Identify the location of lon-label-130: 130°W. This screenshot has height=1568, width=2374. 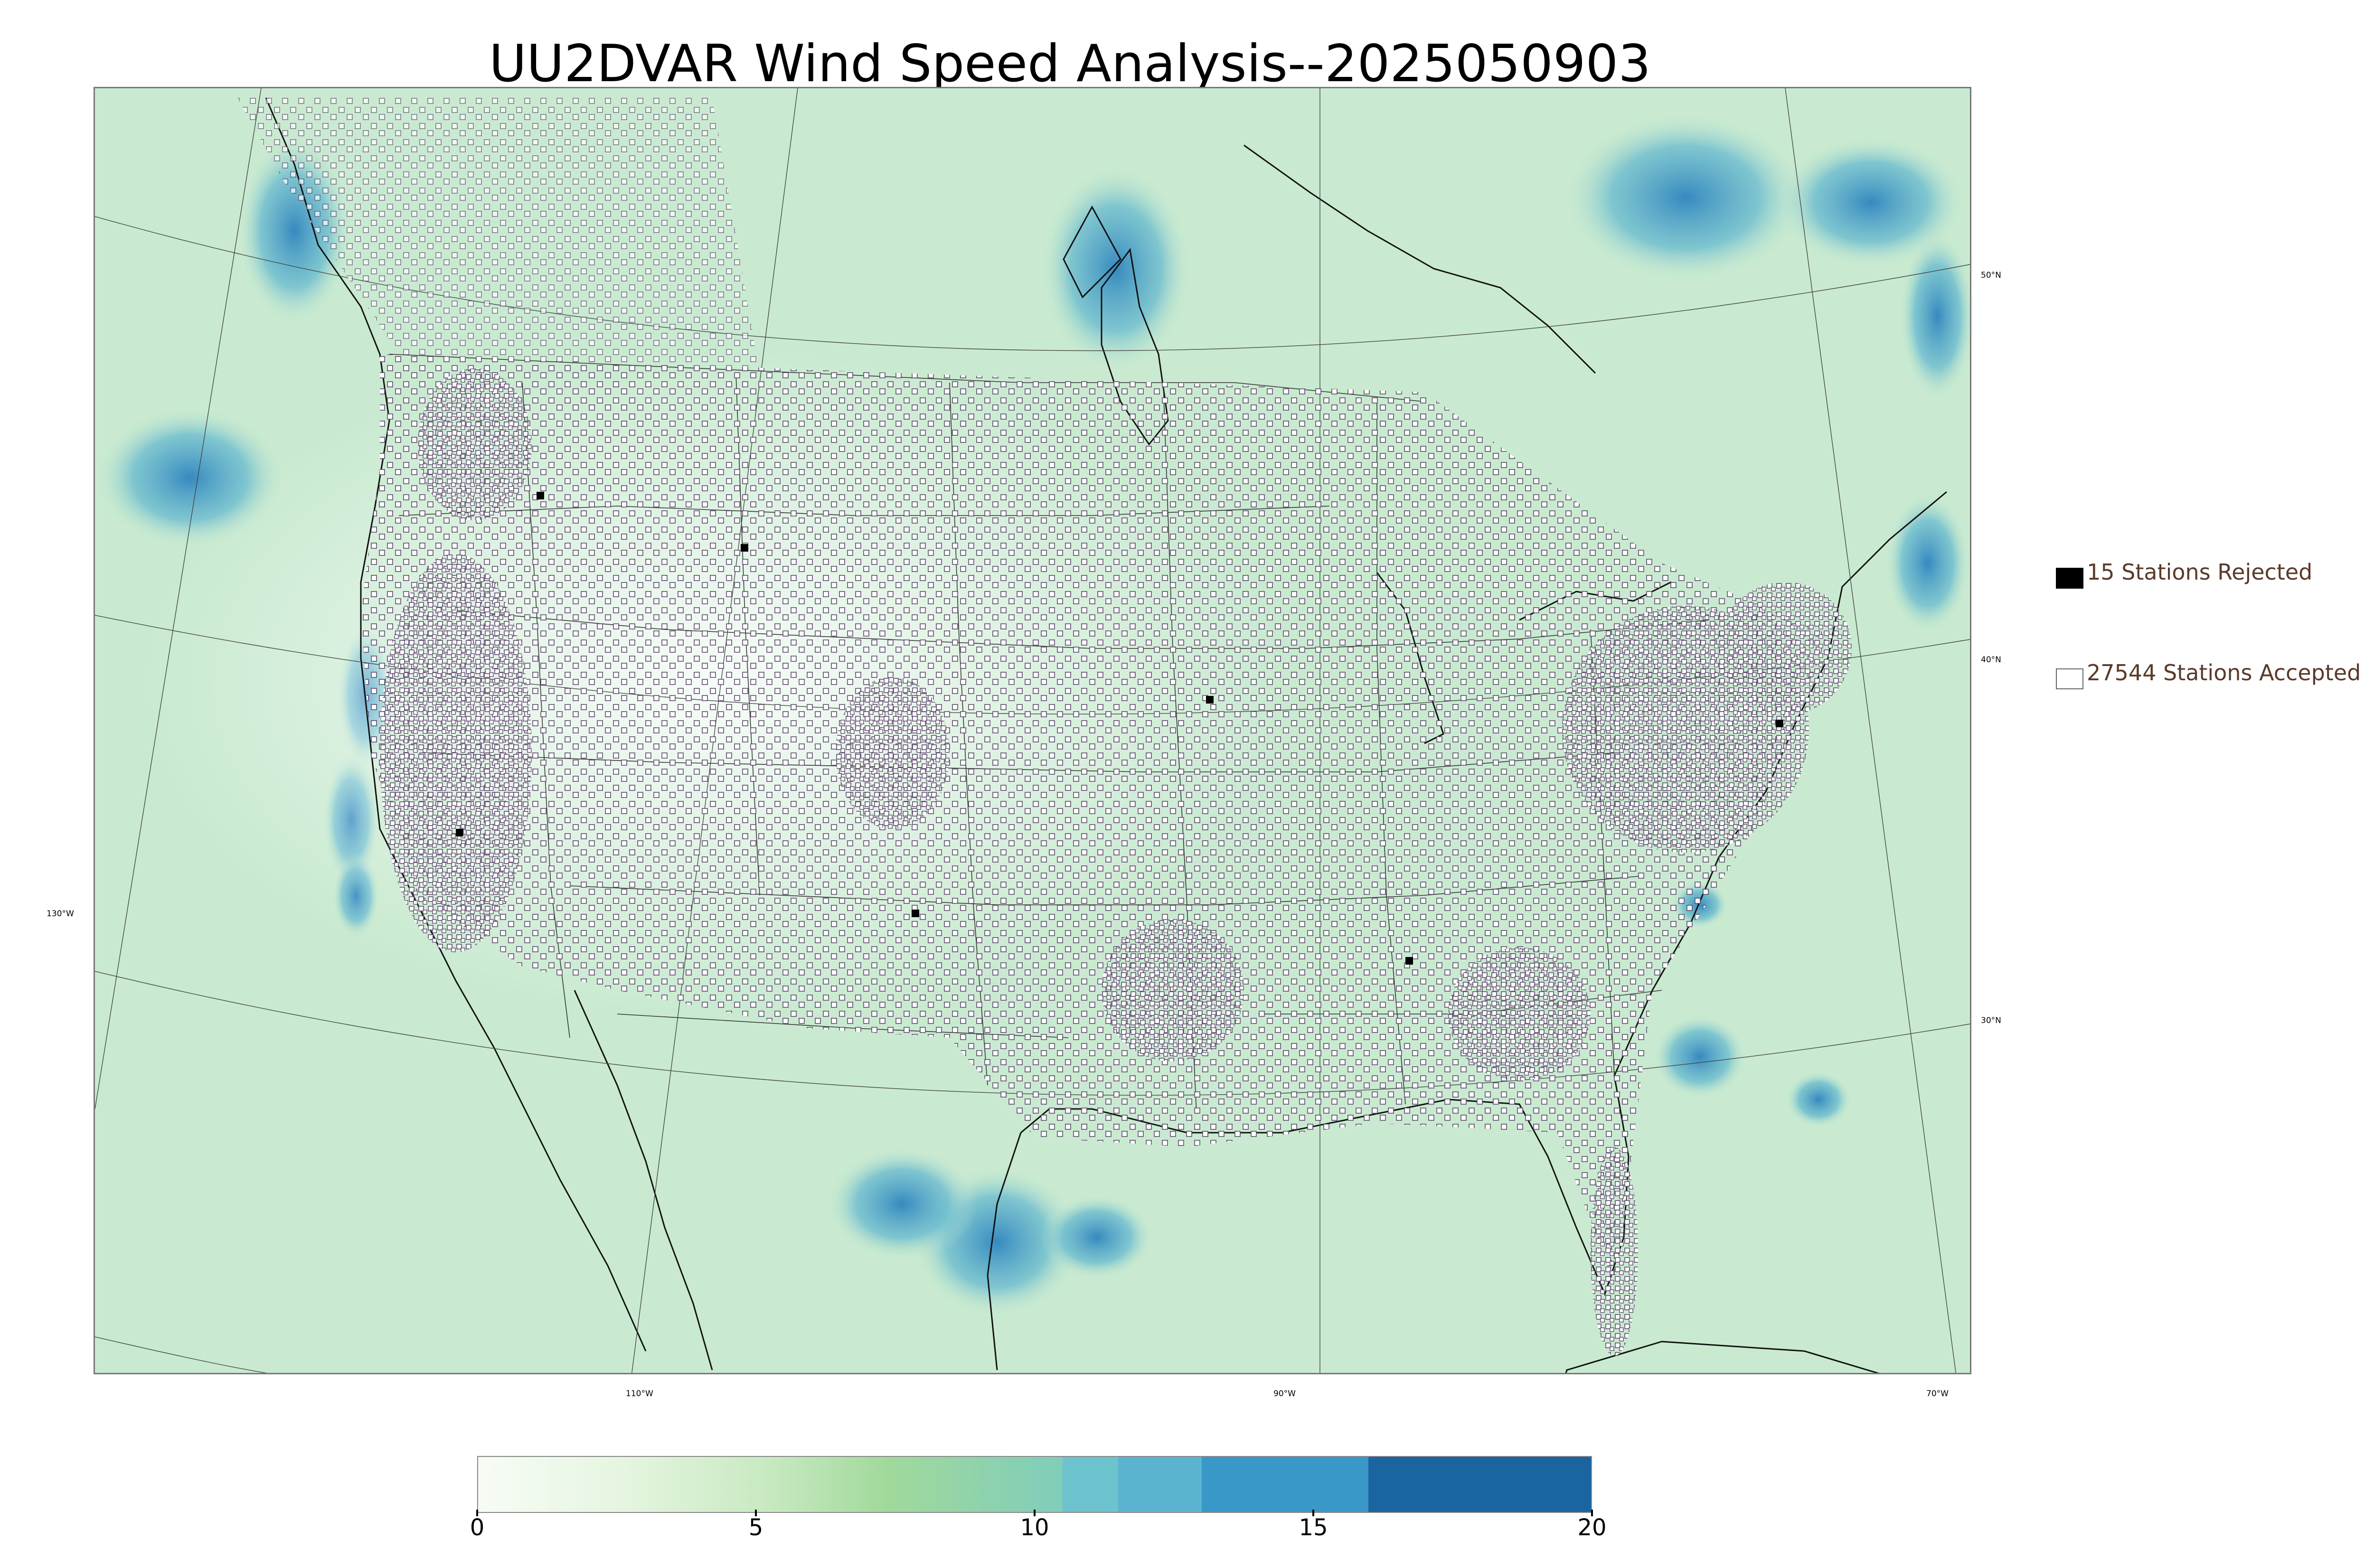
(60, 914).